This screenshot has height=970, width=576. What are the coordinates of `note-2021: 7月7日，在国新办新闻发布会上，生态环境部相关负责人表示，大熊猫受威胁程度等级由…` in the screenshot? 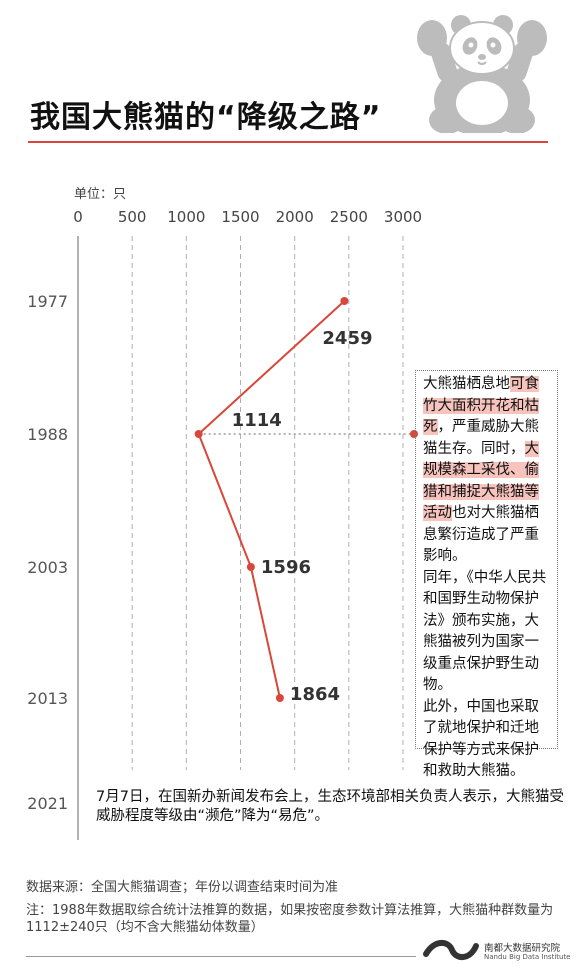 It's located at (330, 806).